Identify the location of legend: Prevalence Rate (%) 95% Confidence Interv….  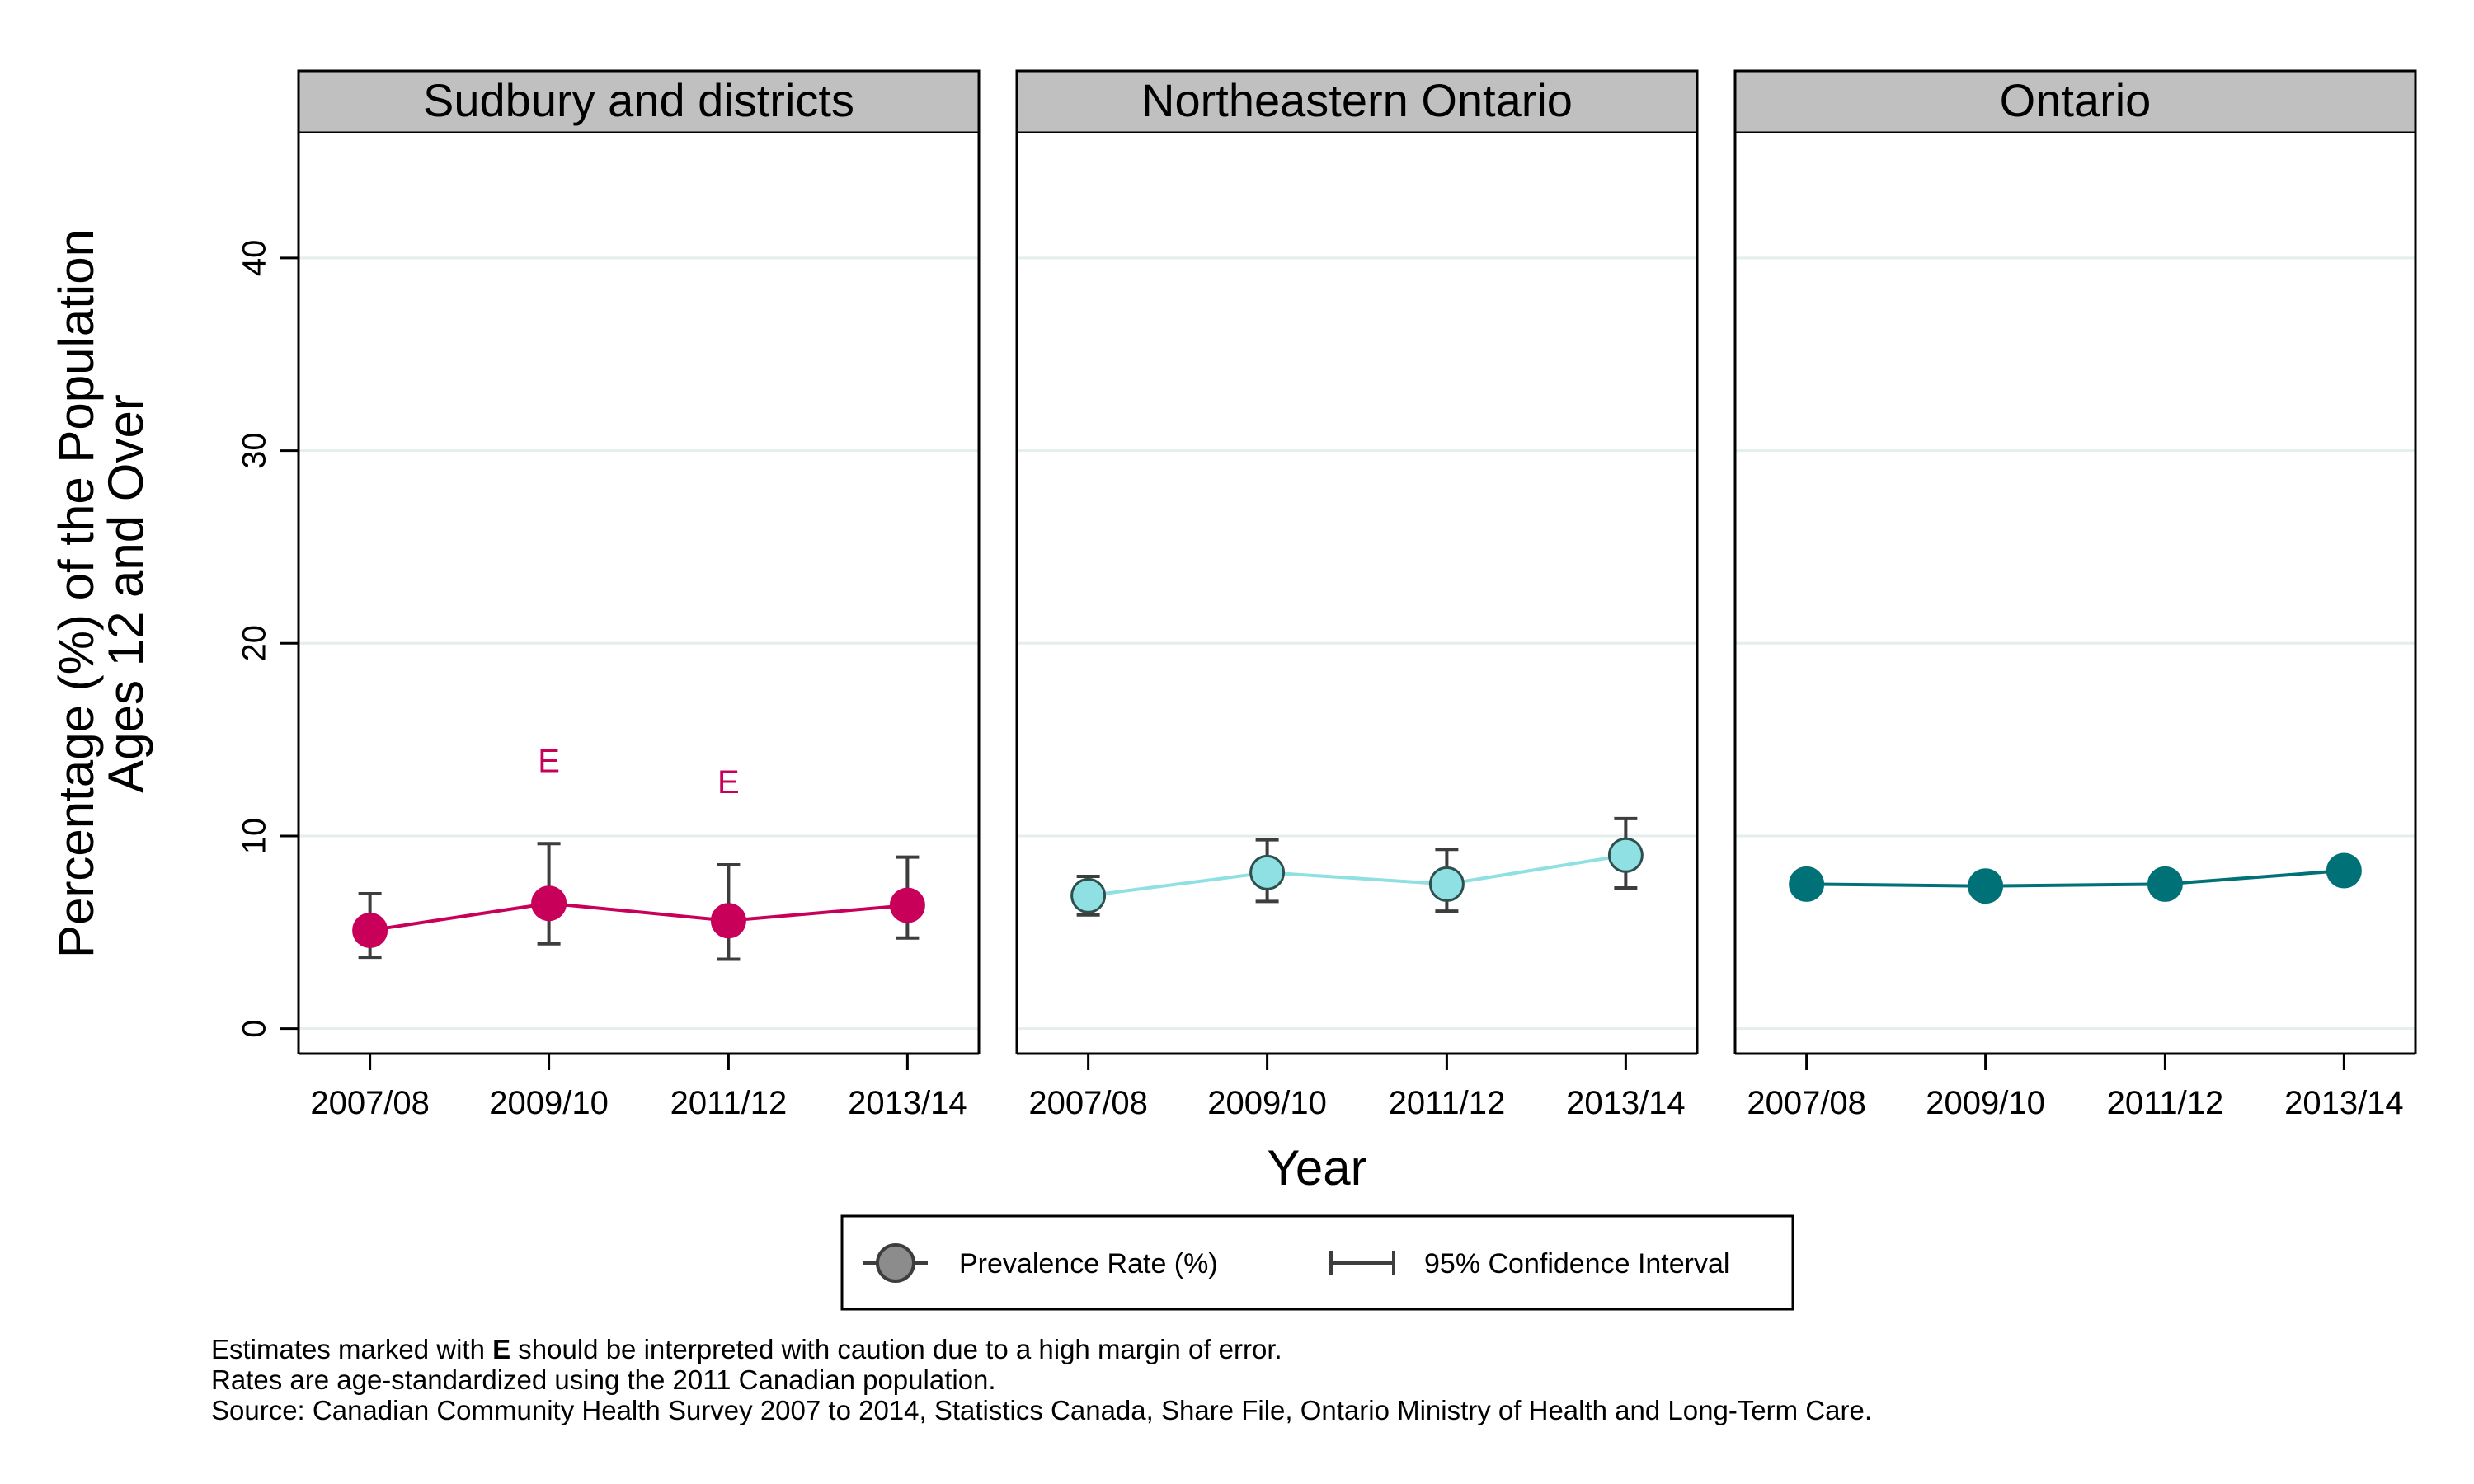
(1317, 1262).